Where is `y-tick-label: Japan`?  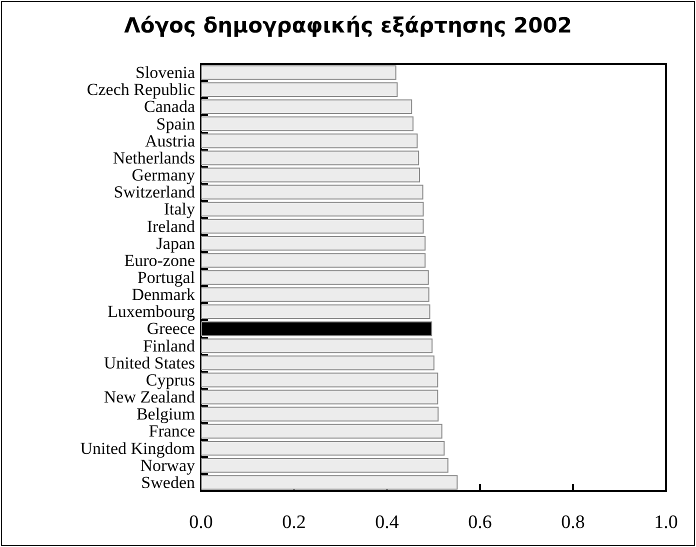
y-tick-label: Japan is located at coordinates (176, 243).